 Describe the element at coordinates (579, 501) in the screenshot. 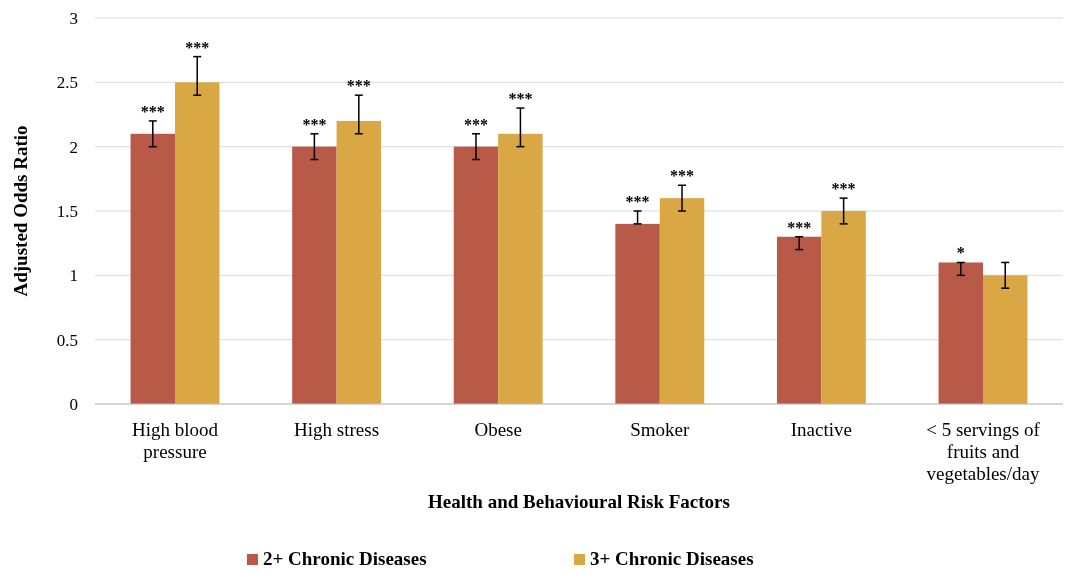

I see `x-axis-title: Health and Behavioural Risk Factors` at that location.